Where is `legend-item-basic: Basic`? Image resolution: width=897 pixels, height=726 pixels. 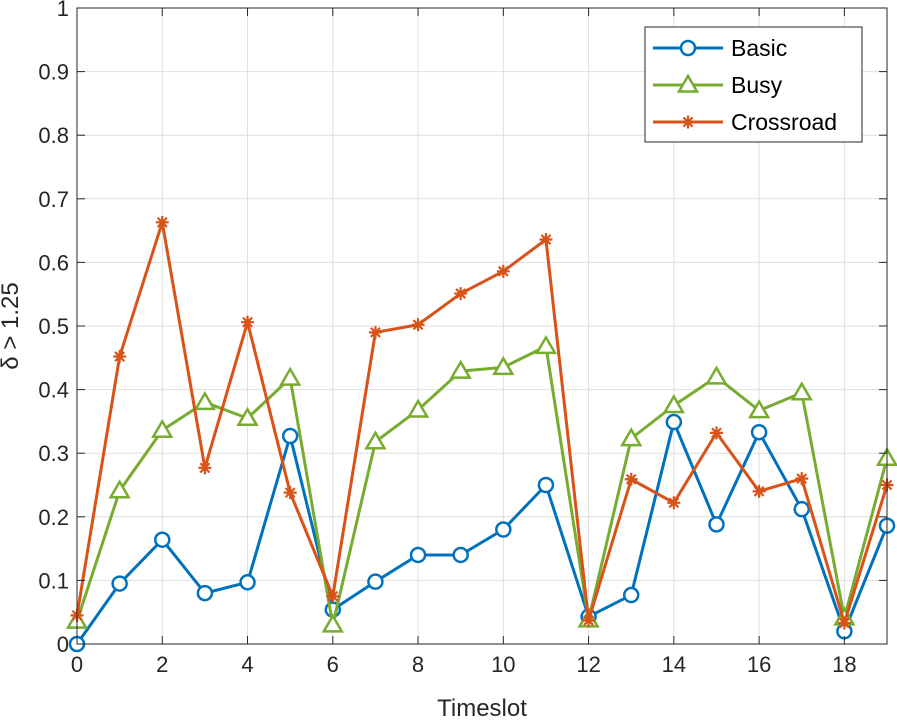 legend-item-basic: Basic is located at coordinates (720, 48).